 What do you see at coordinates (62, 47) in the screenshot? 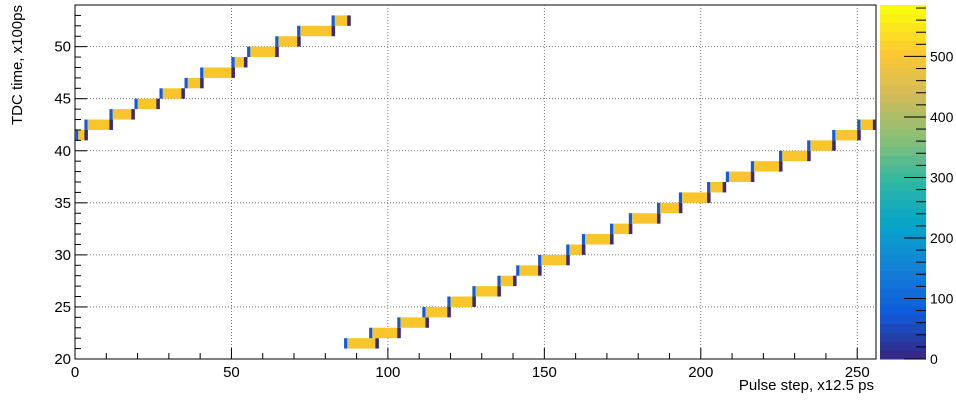
I see `y-tick-label: 50` at bounding box center [62, 47].